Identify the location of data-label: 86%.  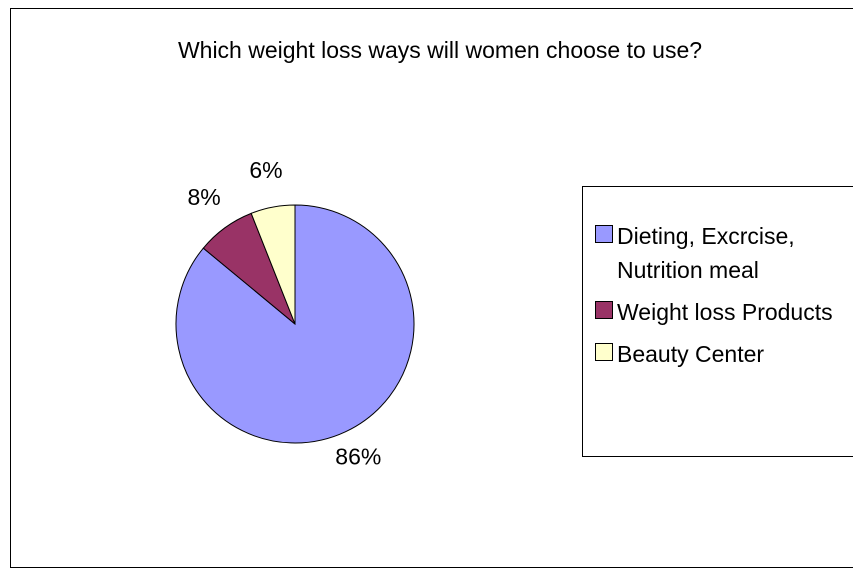
(358, 457).